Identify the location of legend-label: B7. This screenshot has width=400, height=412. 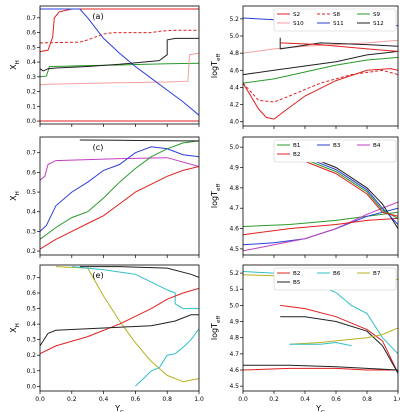
(377, 274).